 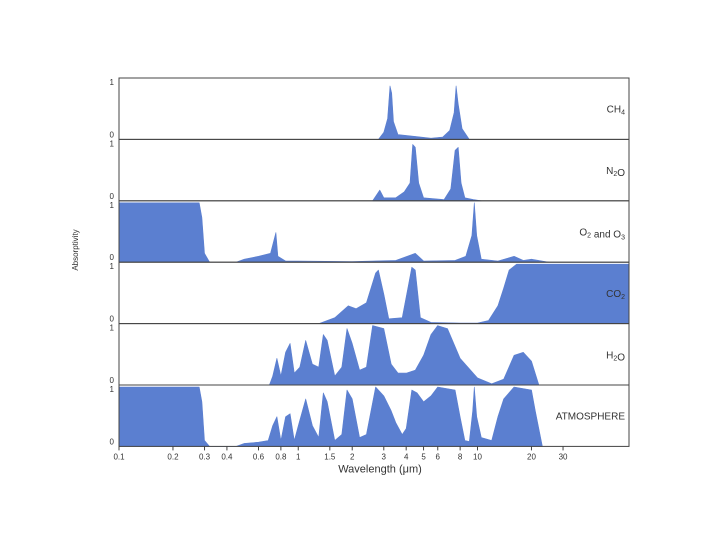 I want to click on panel-label-atmosphere: ATMOSPHERE, so click(x=591, y=417).